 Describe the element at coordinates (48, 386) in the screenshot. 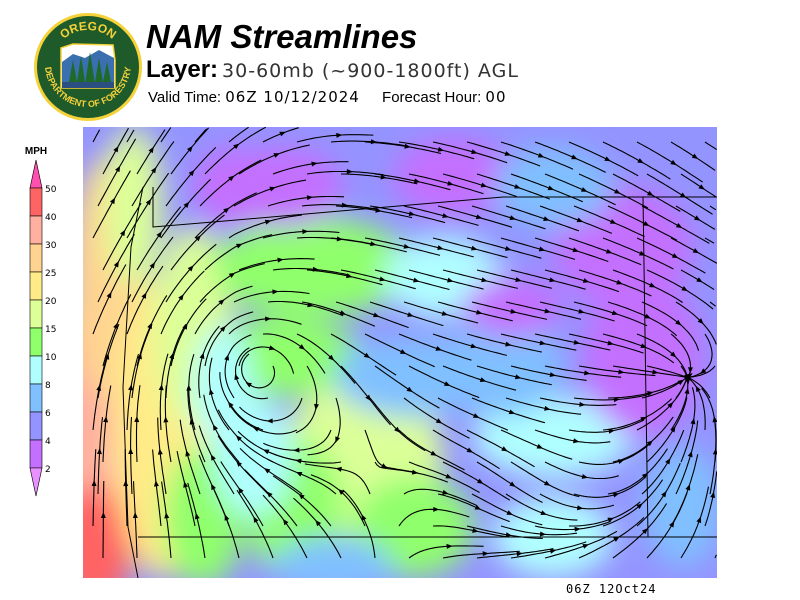

I see `legend-tick-label: 8` at that location.